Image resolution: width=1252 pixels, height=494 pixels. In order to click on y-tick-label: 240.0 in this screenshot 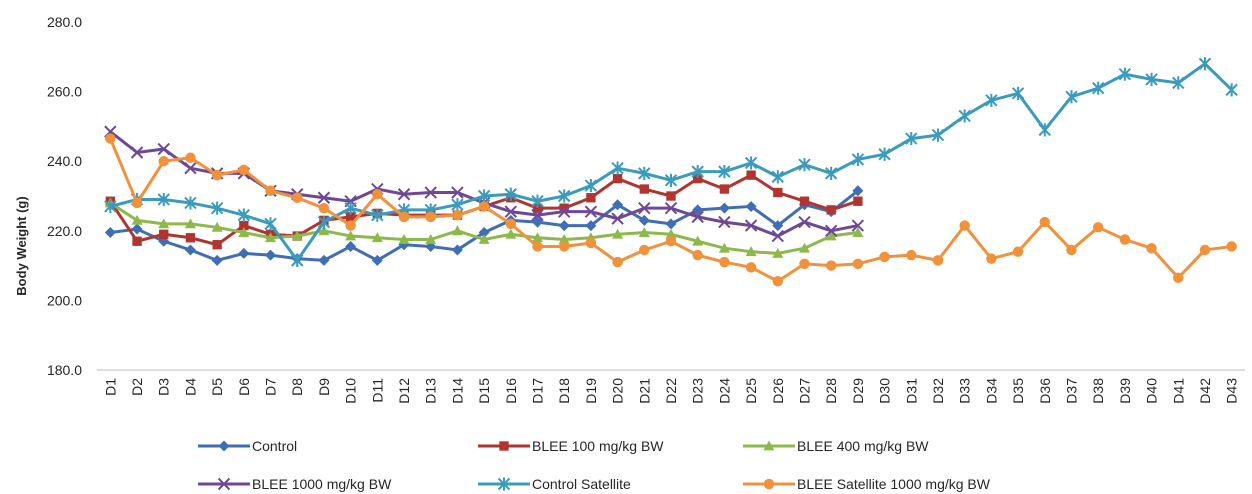, I will do `click(64, 161)`.